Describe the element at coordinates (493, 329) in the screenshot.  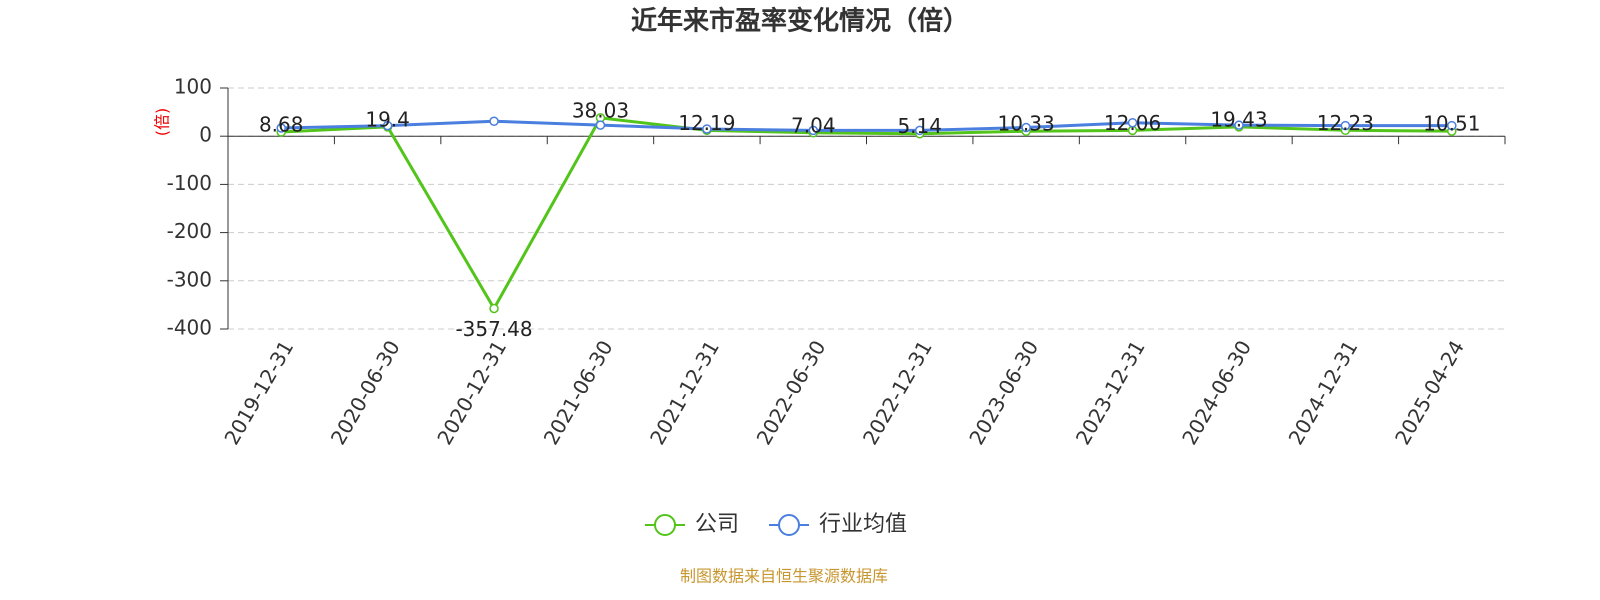
I see `data-label: -357.48` at that location.